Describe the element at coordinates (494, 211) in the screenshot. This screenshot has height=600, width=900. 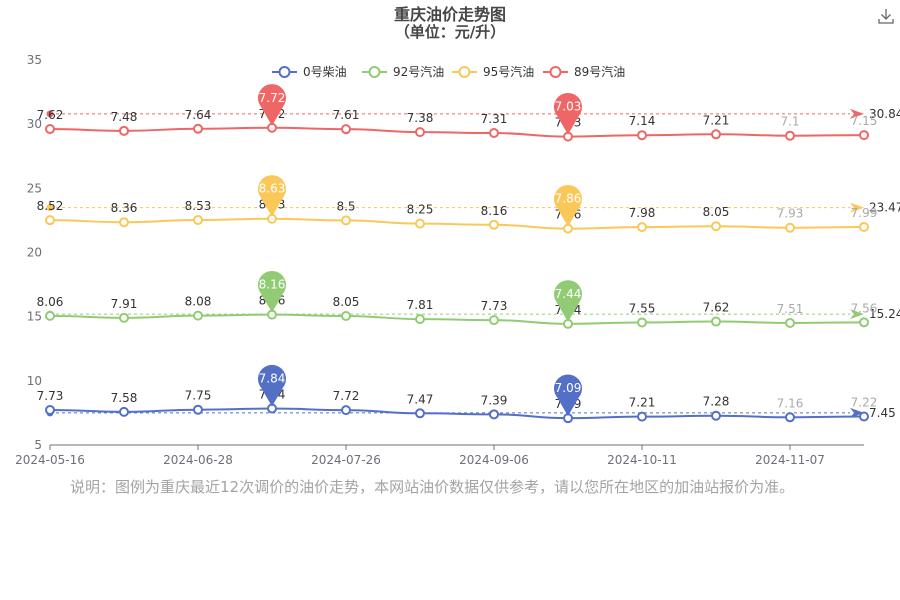
I see `data-label: 8.16` at that location.